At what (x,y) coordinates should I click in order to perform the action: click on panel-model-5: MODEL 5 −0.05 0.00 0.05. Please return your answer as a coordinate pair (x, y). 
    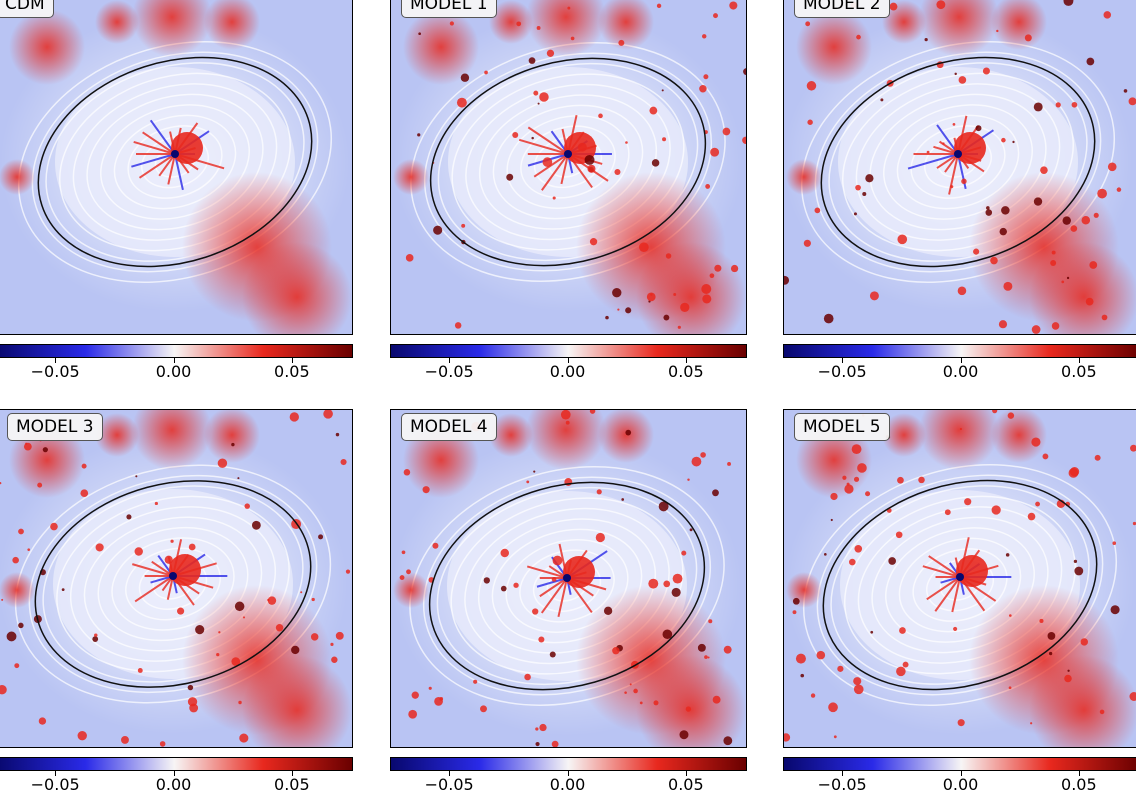
    Looking at the image, I should click on (959, 602).